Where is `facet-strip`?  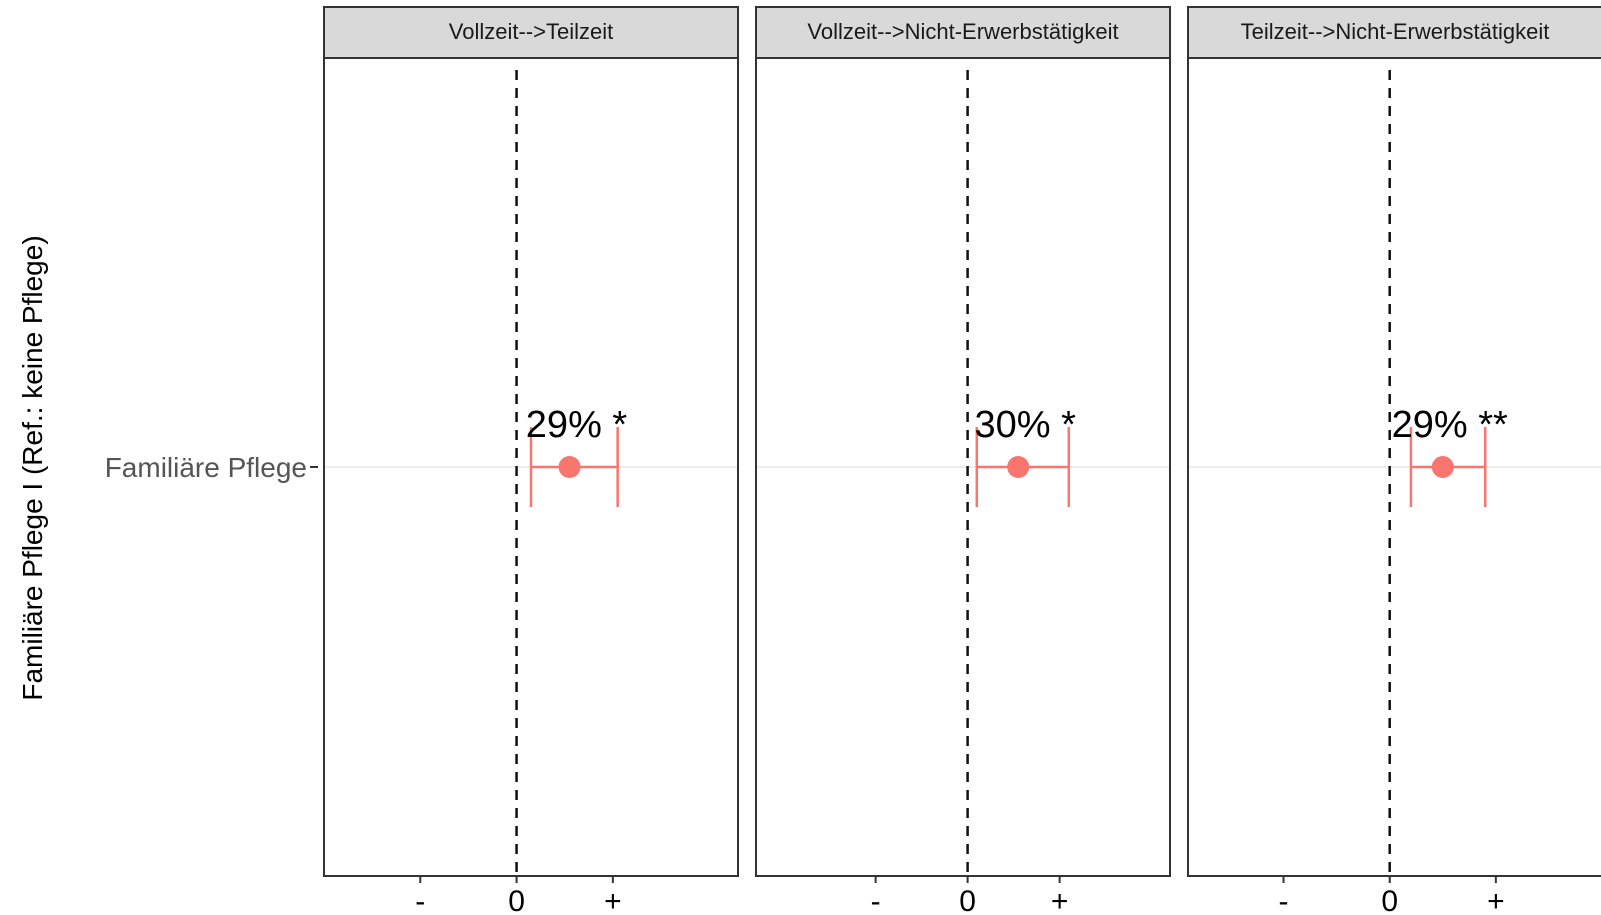 facet-strip is located at coordinates (1394, 32).